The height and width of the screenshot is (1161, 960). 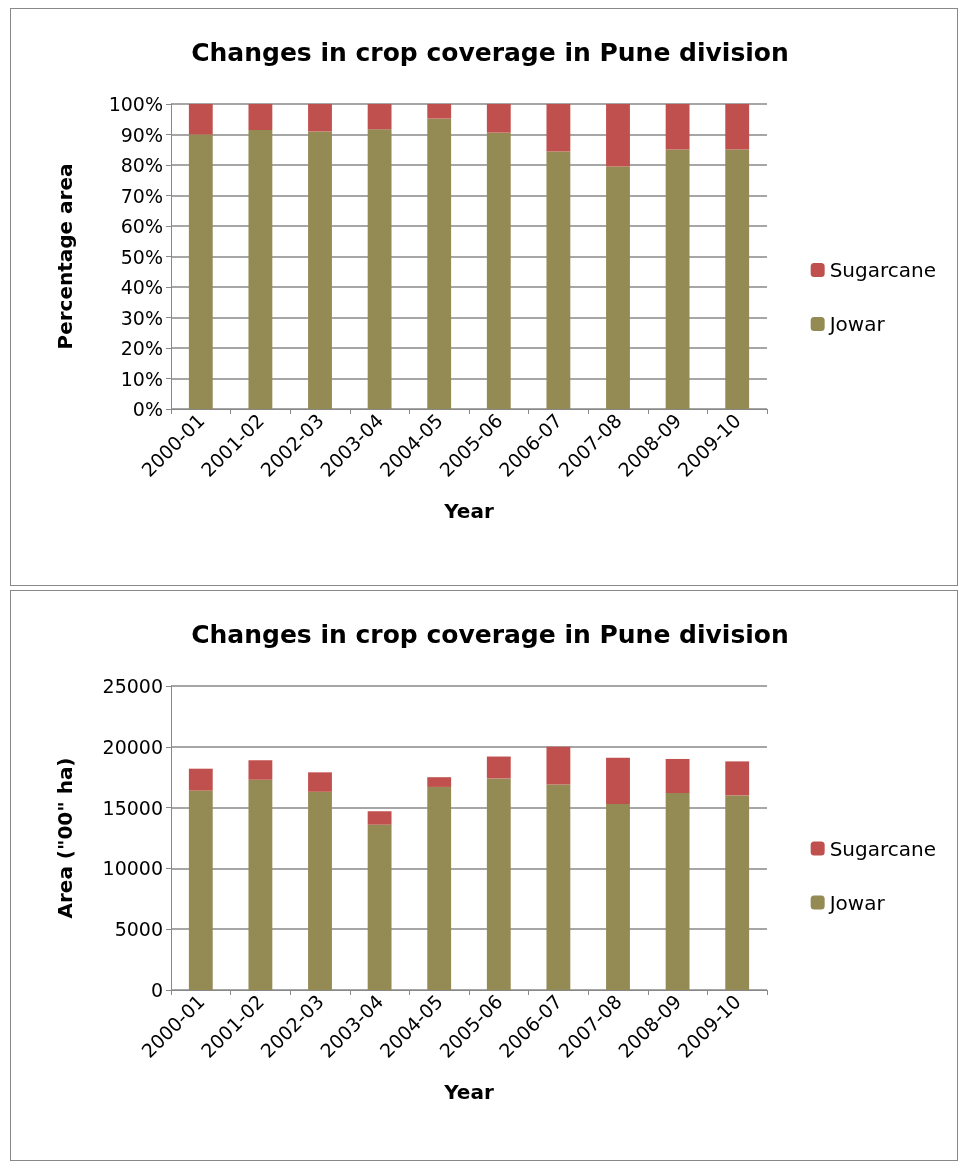 What do you see at coordinates (141, 165) in the screenshot?
I see `y-tick-label: 80%` at bounding box center [141, 165].